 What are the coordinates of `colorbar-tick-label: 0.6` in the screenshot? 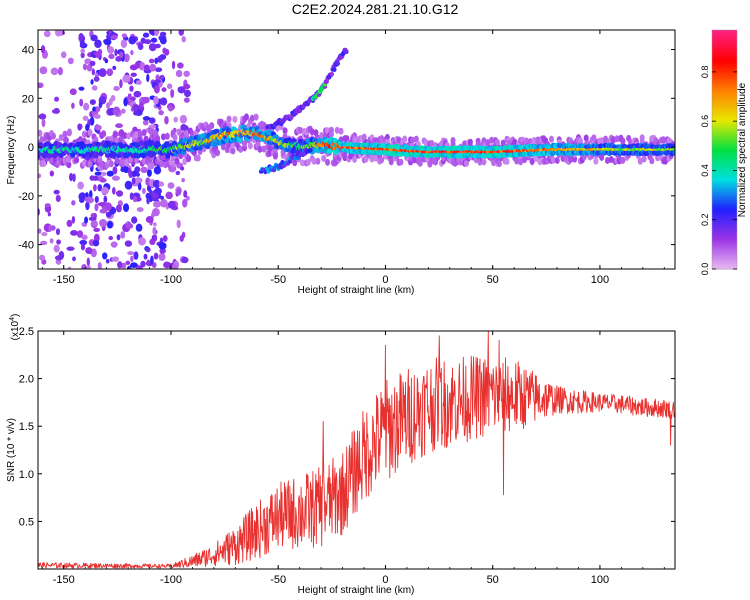 It's located at (705, 121).